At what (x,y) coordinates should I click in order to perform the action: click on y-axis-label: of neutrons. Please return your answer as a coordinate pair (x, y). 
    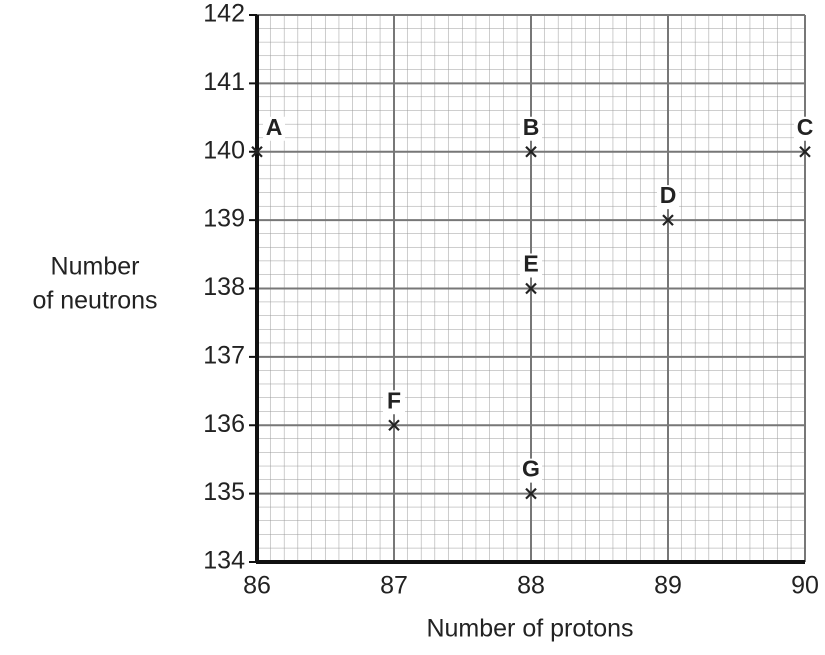
    Looking at the image, I should click on (94, 301).